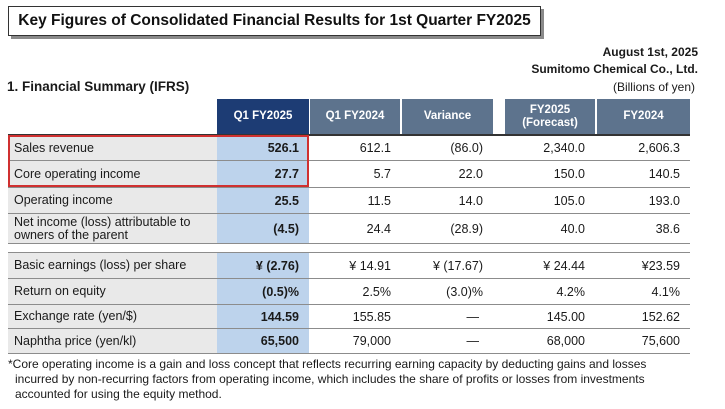 This screenshot has width=725, height=409. Describe the element at coordinates (112, 265) in the screenshot. I see `row-label-basic-eps: Basic earnings (loss) per share` at that location.